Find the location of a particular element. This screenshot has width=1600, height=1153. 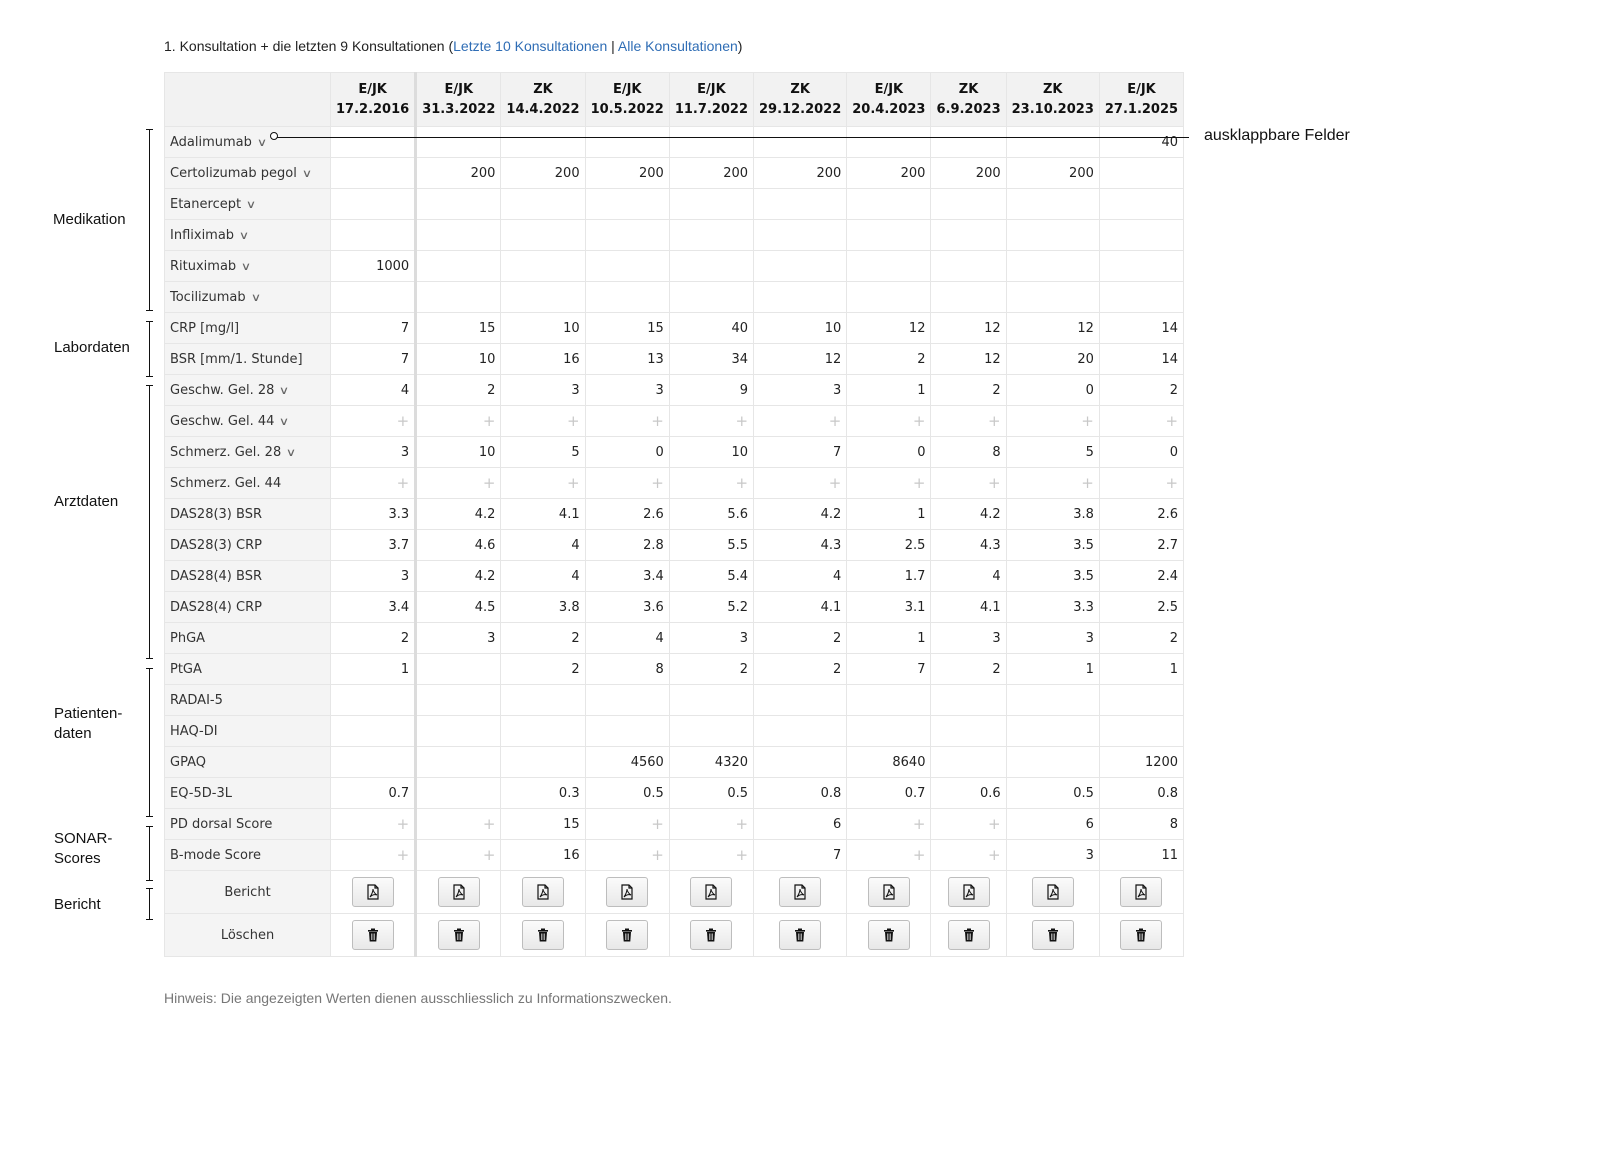

column-header: E/JK 11.7.2022 is located at coordinates (711, 99).